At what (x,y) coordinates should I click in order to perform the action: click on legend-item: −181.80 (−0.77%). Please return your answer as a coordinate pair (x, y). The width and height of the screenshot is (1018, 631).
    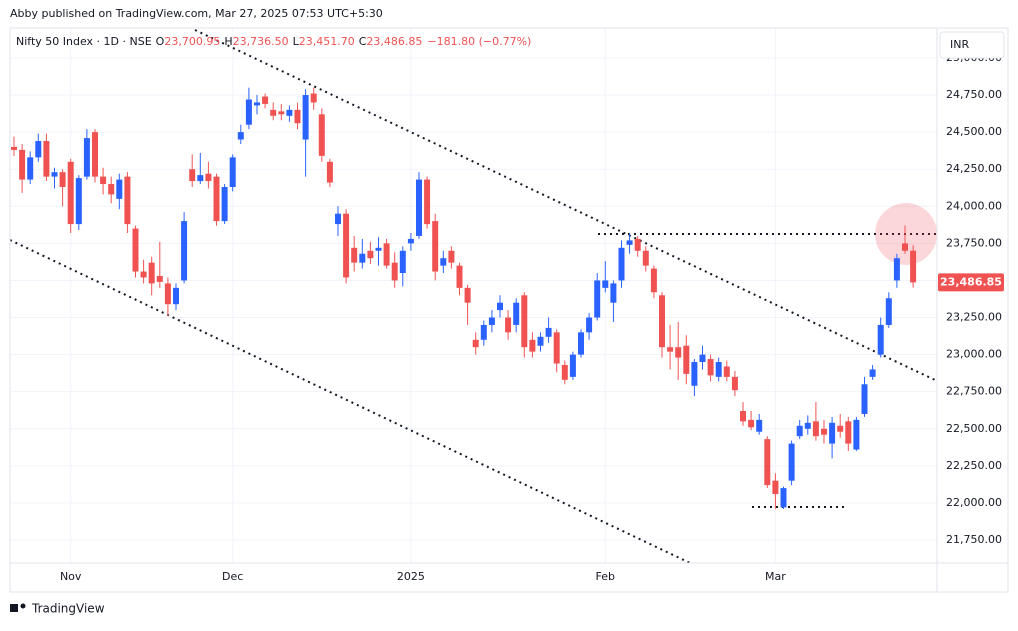
    Looking at the image, I should click on (479, 41).